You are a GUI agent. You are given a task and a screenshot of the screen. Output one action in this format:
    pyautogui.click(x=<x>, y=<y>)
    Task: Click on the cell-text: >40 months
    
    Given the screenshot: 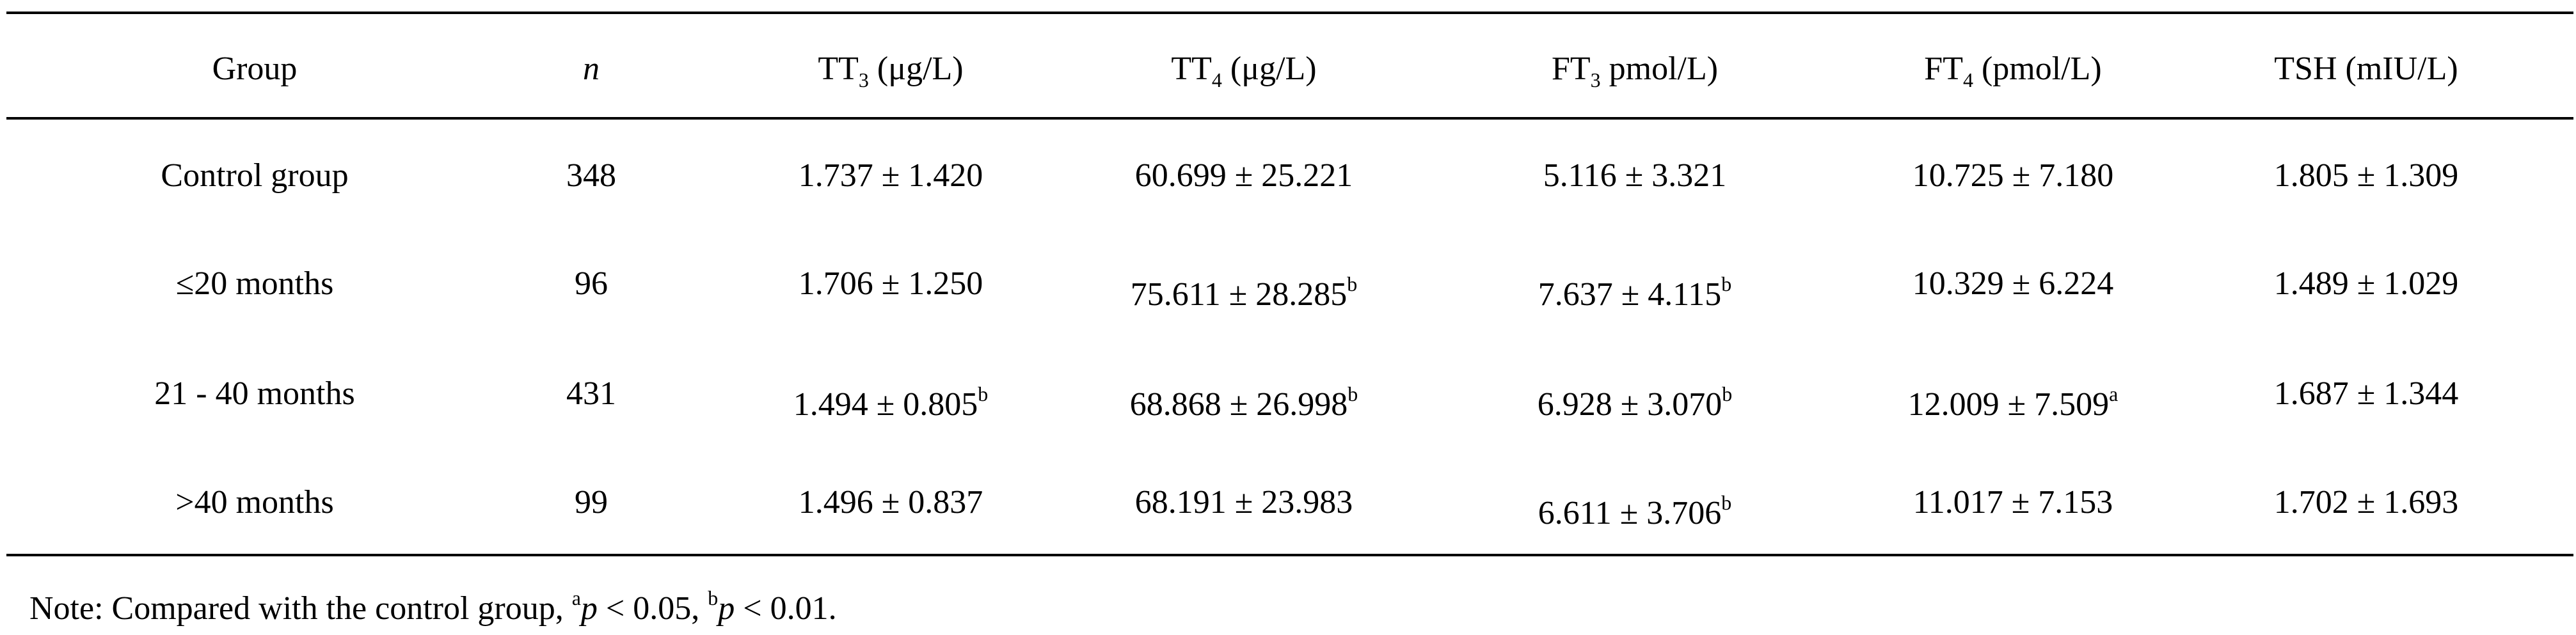 What is the action you would take?
    pyautogui.click(x=255, y=502)
    